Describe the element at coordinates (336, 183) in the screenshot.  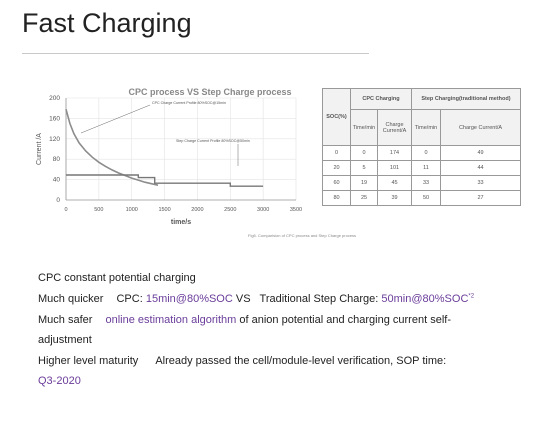
I see `table-cell: 60` at that location.